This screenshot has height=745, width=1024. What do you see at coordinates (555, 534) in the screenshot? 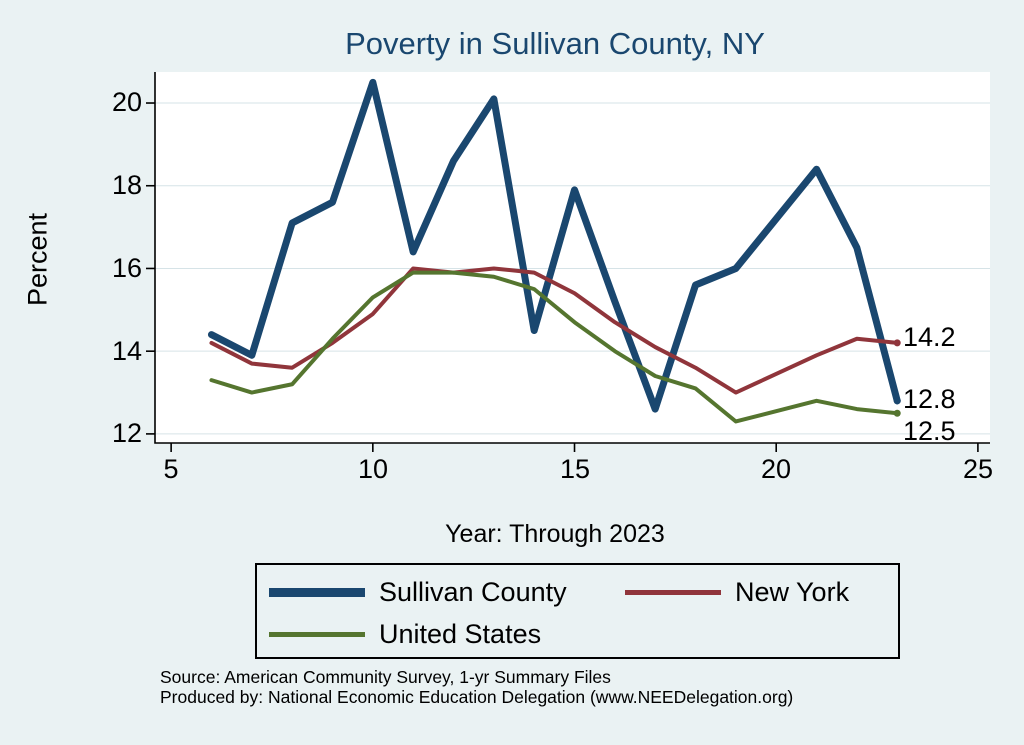
I see `x-axis-title: Year: Through 2023` at bounding box center [555, 534].